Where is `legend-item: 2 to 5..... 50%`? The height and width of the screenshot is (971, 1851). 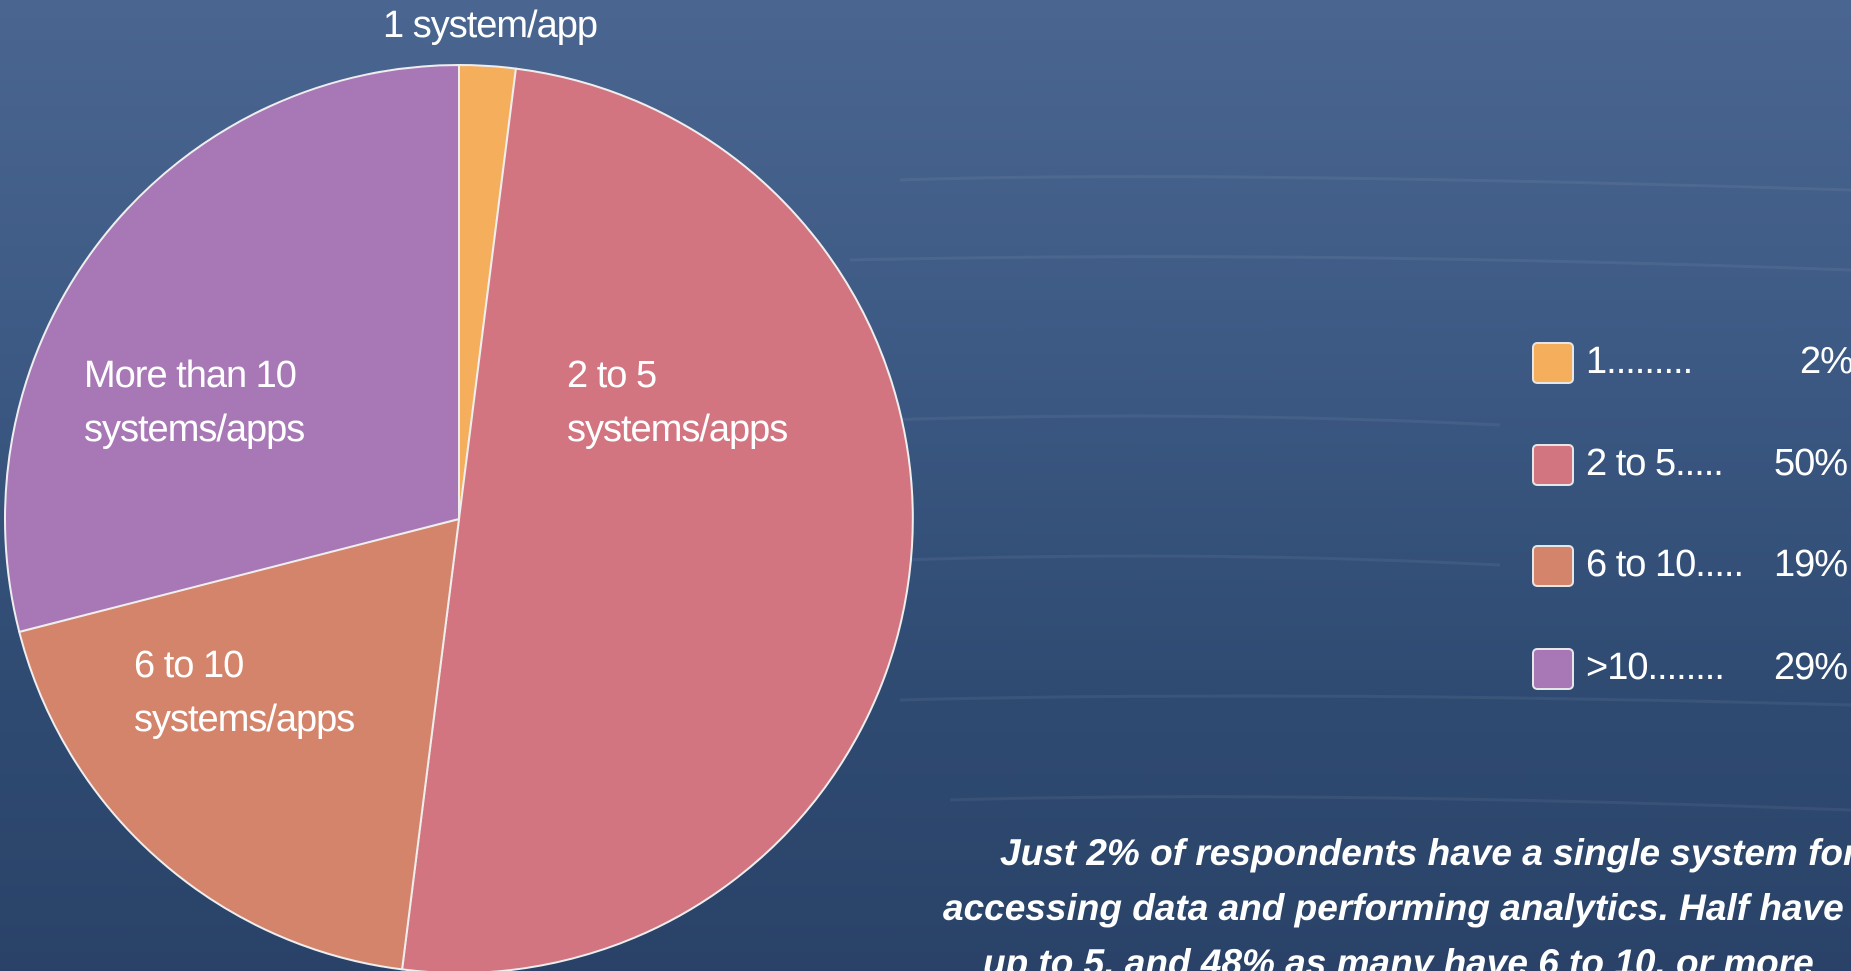
legend-item: 2 to 5..... 50% is located at coordinates (1691, 466).